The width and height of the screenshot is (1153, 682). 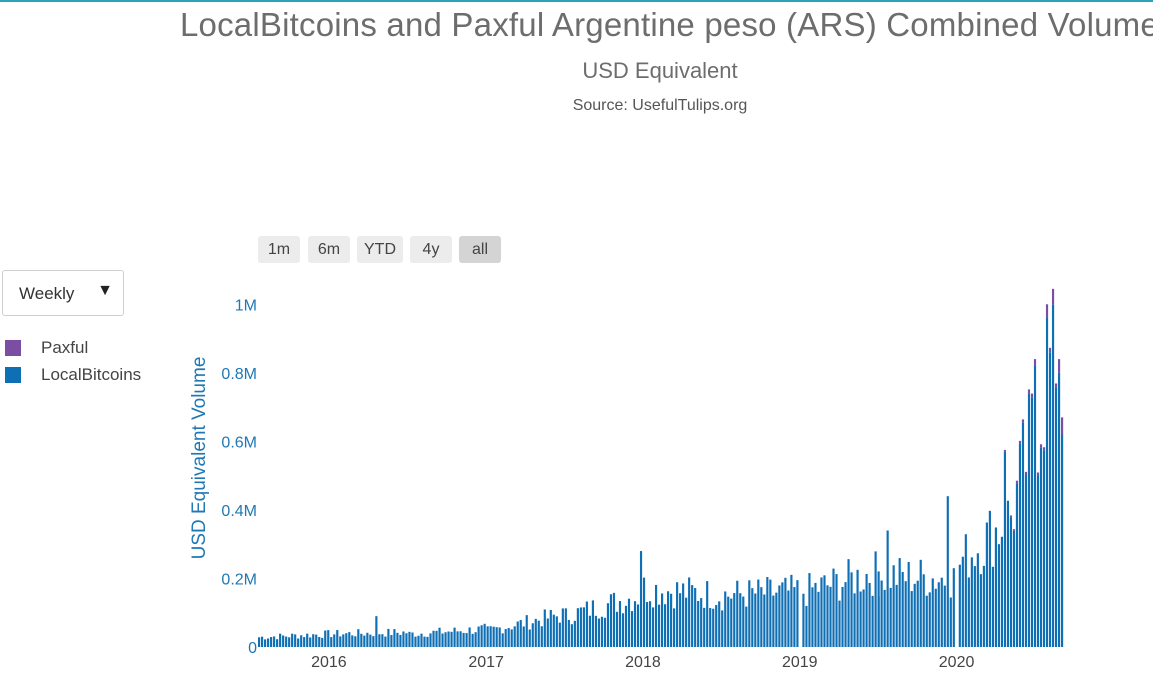 What do you see at coordinates (252, 648) in the screenshot?
I see `y-tick-label: 0` at bounding box center [252, 648].